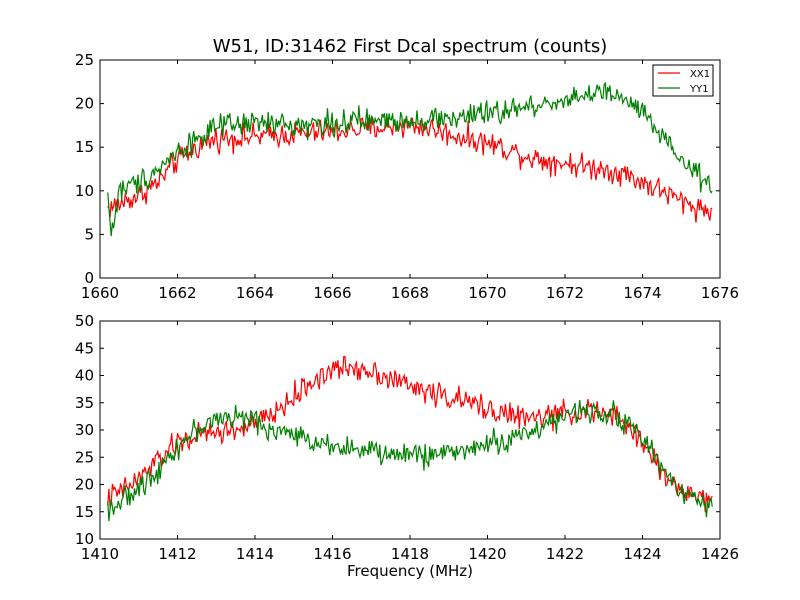 Image resolution: width=800 pixels, height=600 pixels. What do you see at coordinates (177, 293) in the screenshot?
I see `top-x-tick-label: 1662` at bounding box center [177, 293].